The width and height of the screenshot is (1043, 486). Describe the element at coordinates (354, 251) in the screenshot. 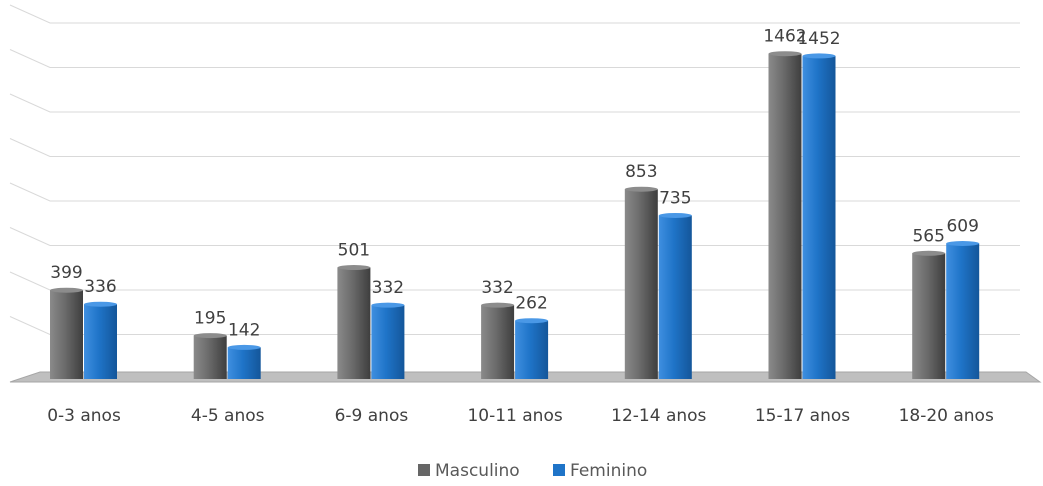

I see `data-label-masculino-2: 501` at that location.